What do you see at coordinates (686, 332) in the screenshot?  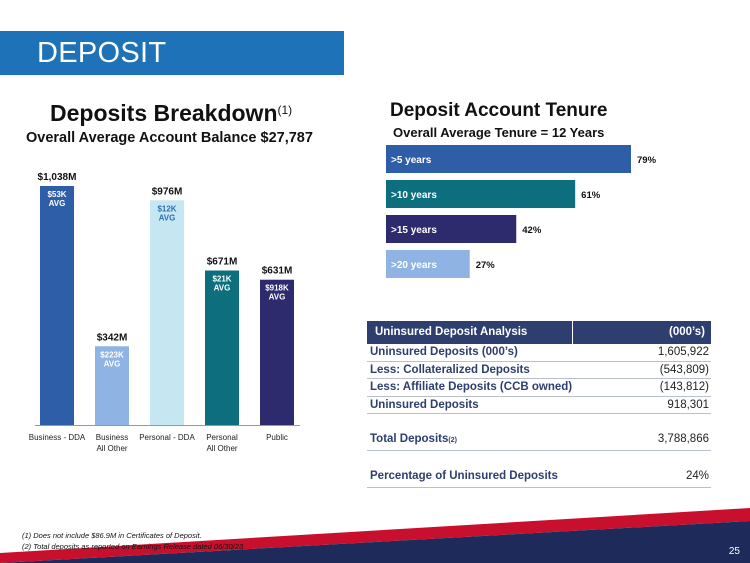 I see `table-header-value: (000’s)` at bounding box center [686, 332].